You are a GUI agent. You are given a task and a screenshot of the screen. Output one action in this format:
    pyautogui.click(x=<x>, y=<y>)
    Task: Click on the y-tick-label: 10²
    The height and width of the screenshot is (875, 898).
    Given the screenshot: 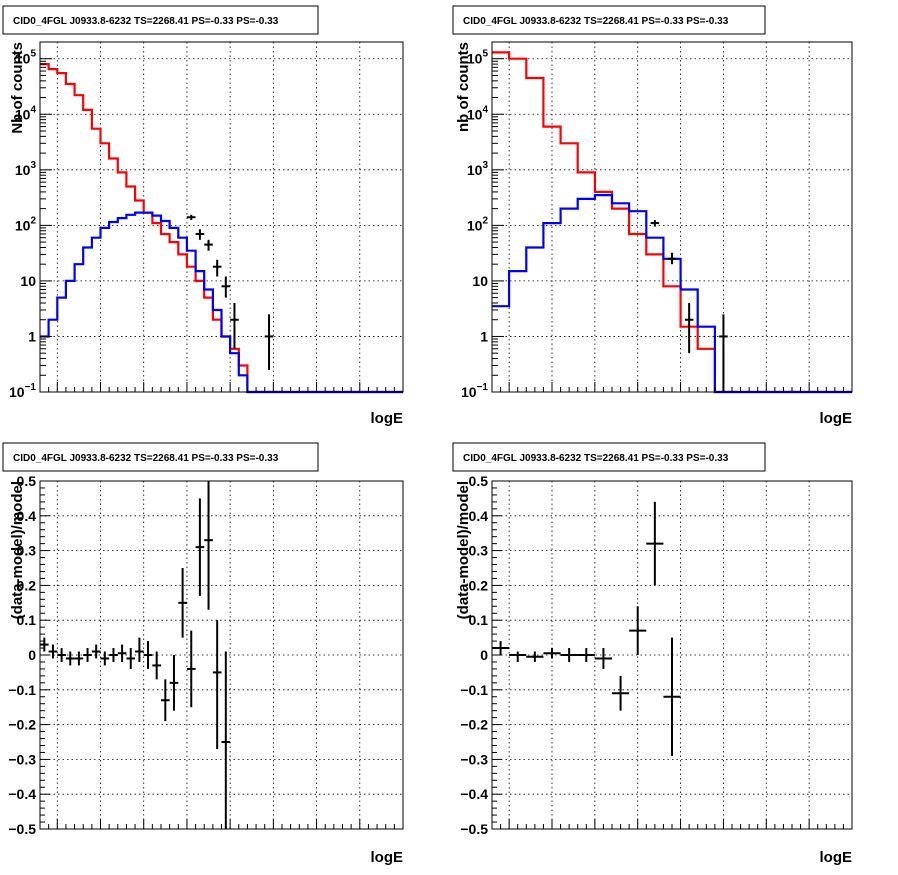 What is the action you would take?
    pyautogui.click(x=478, y=224)
    